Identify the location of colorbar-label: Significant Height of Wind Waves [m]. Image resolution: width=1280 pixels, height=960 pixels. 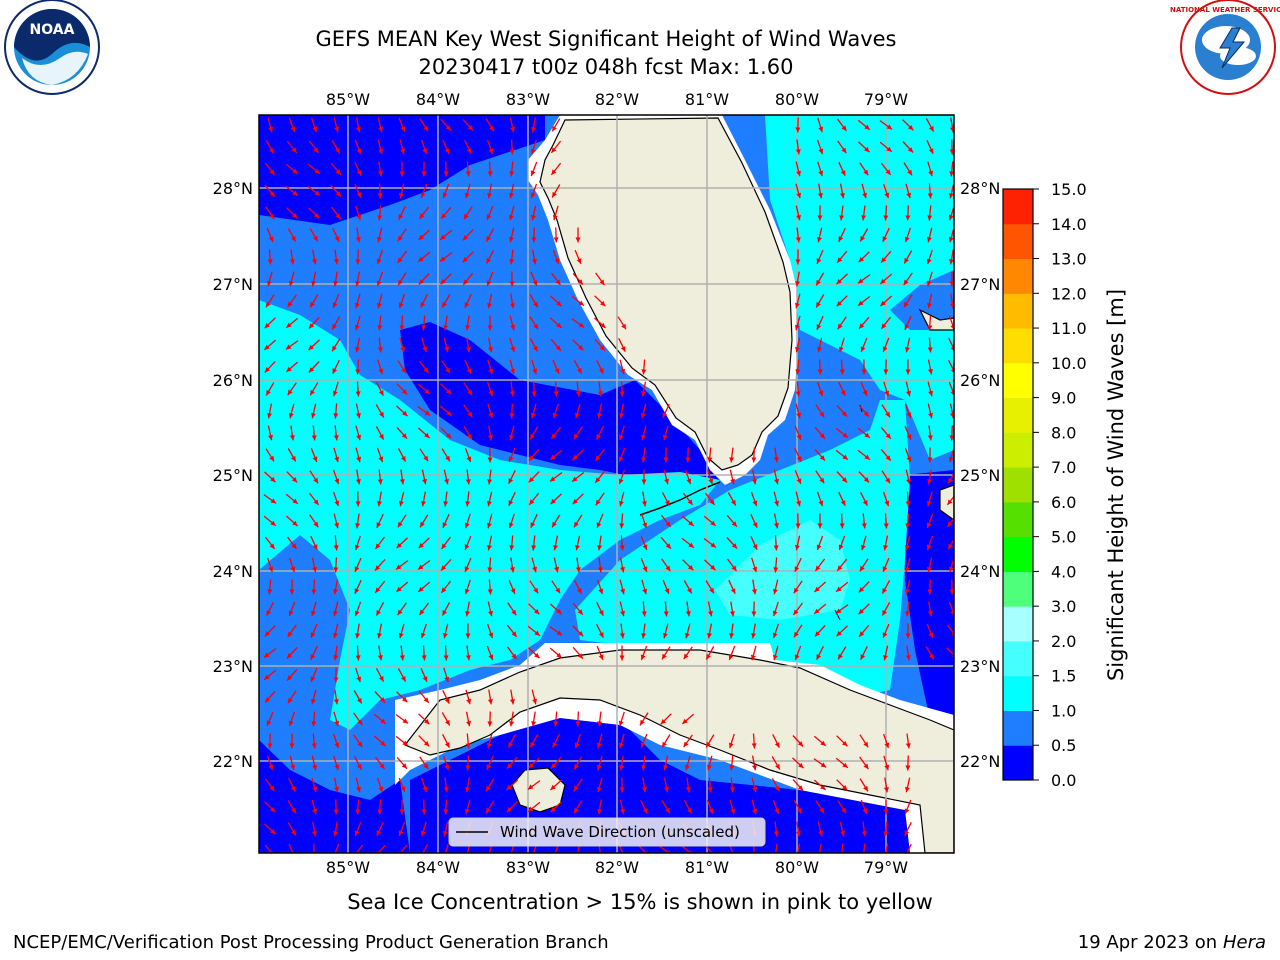
(1116, 485).